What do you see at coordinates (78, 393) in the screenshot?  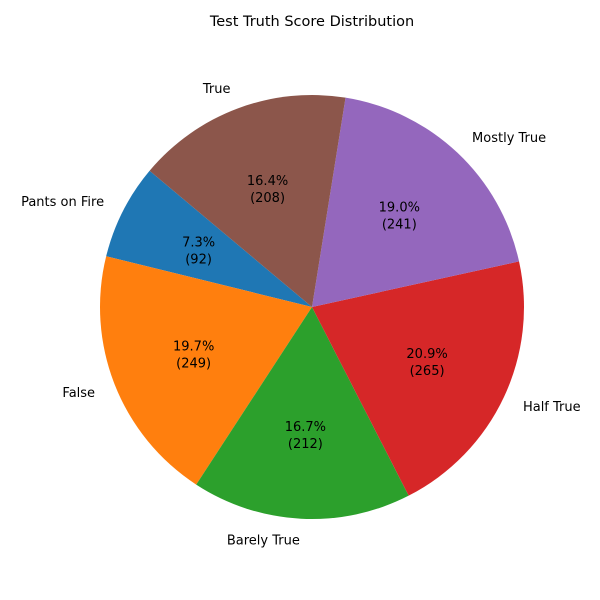 I see `slice-label-false: False` at bounding box center [78, 393].